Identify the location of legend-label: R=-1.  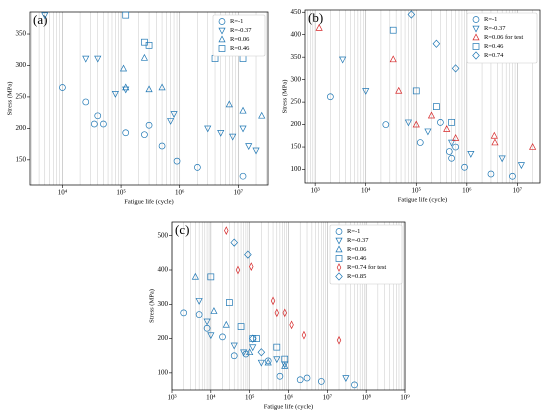
(490, 19).